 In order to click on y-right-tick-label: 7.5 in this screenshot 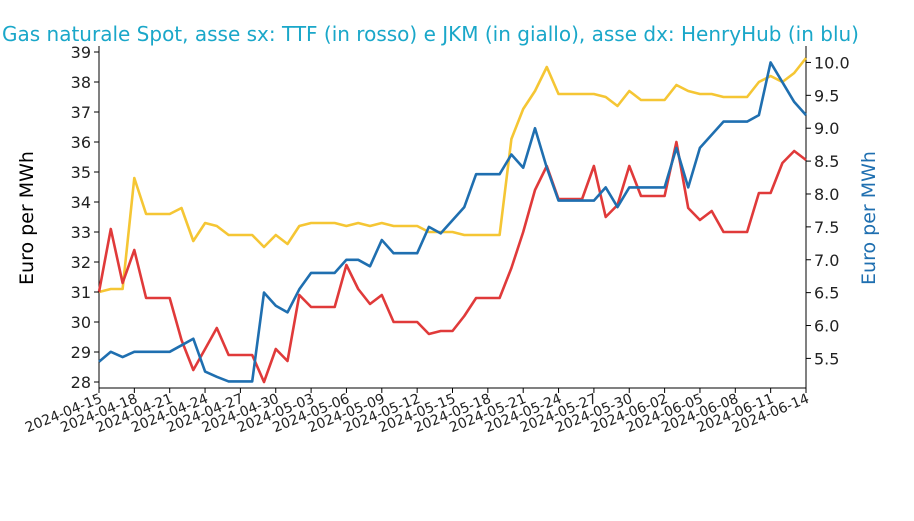, I will do `click(826, 227)`.